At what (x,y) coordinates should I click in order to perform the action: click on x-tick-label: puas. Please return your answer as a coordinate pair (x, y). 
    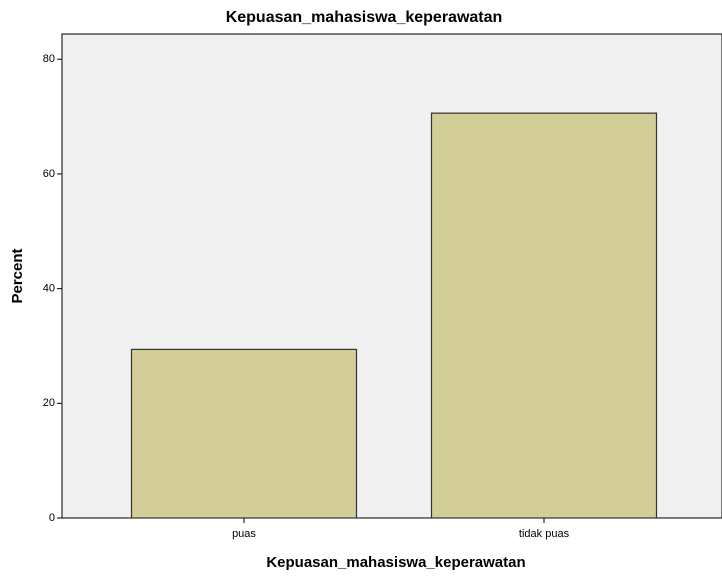
    Looking at the image, I should click on (244, 534).